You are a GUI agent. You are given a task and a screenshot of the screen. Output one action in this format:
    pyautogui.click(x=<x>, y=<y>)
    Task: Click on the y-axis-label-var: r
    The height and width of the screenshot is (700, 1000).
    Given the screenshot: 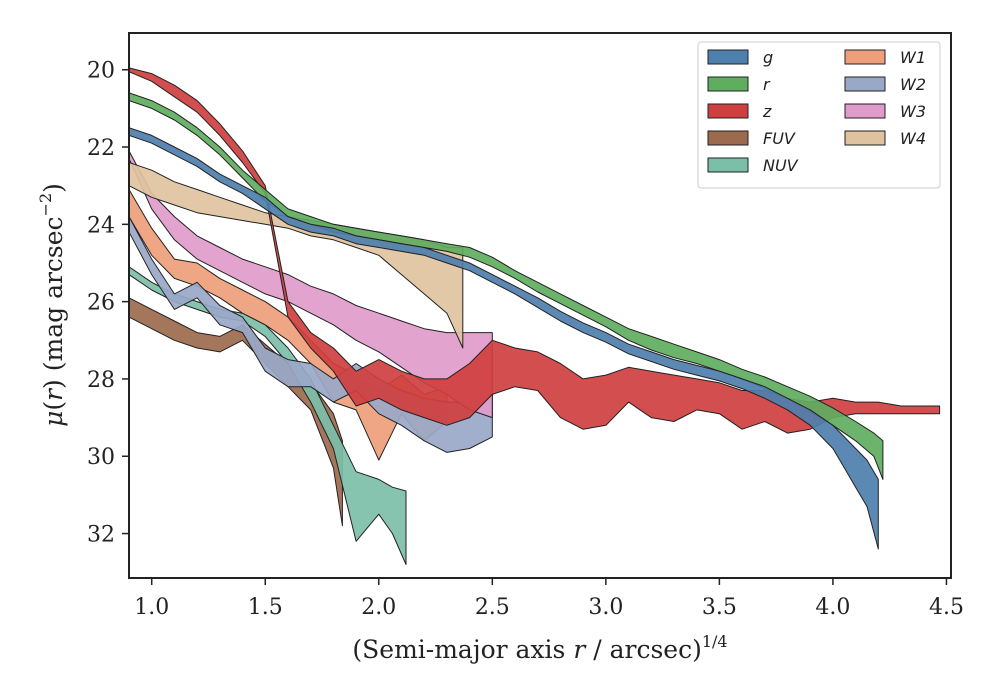 What is the action you would take?
    pyautogui.click(x=53, y=394)
    